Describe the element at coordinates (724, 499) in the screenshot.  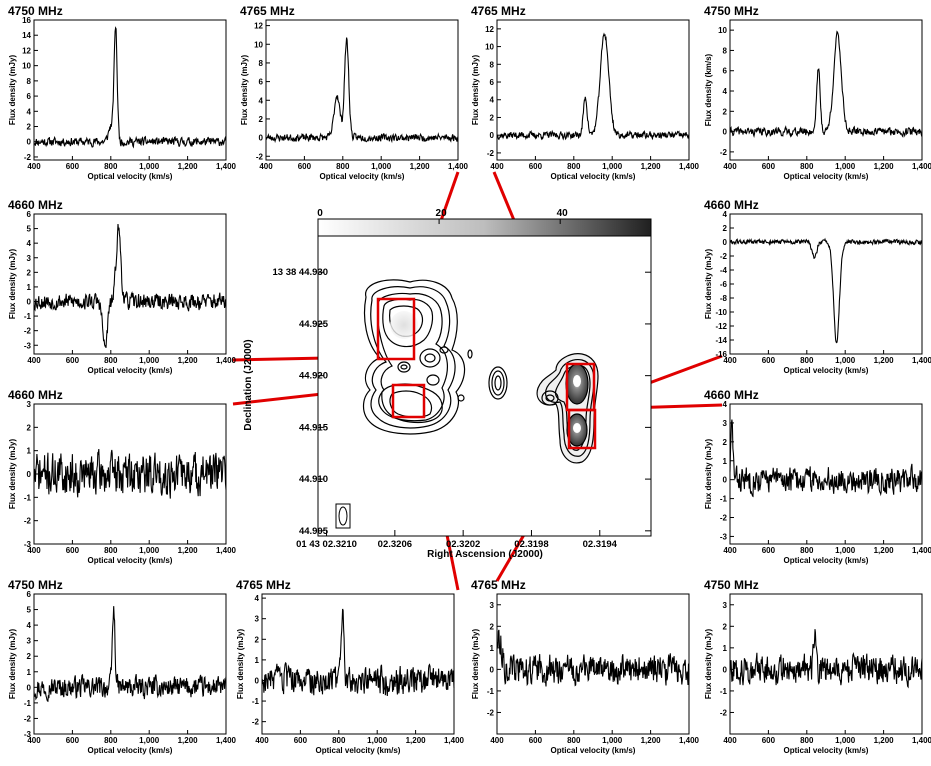
I see `ytick-label: -1` at that location.